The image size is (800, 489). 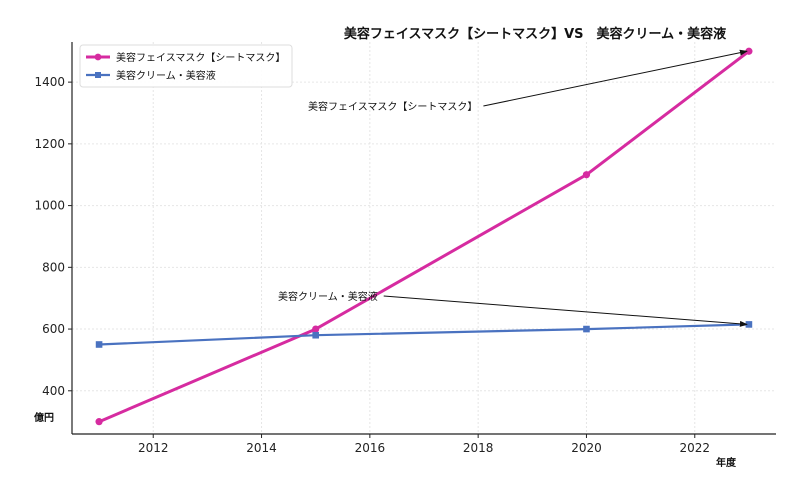 What do you see at coordinates (44, 417) in the screenshot?
I see `y-axis-label: 億円` at bounding box center [44, 417].